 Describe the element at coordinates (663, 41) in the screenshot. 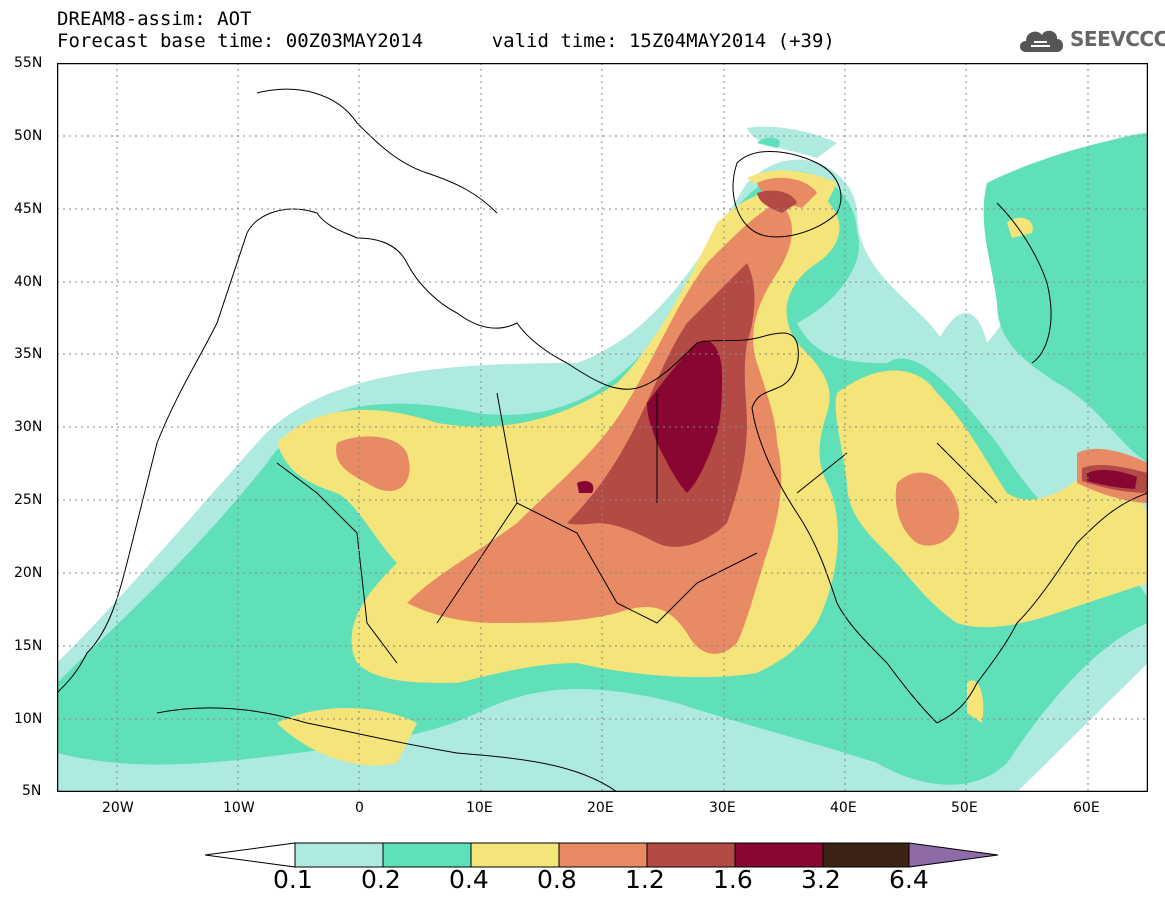

I see `valid-time-label: valid time: 15Z04MAY2014 (+39)` at that location.